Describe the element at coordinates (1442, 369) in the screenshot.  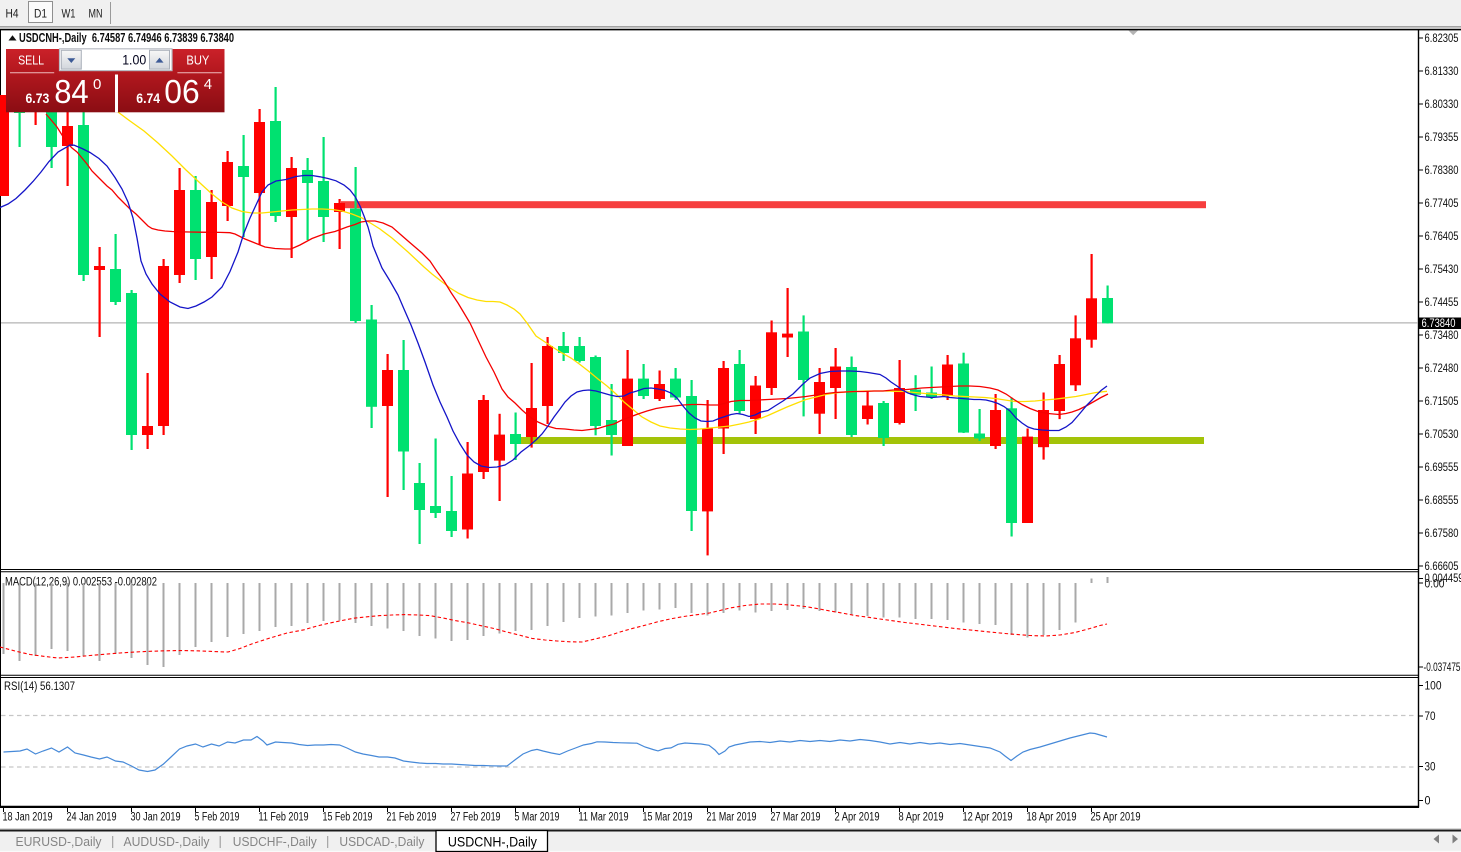
I see `svg-text: 6.72480` at that location.